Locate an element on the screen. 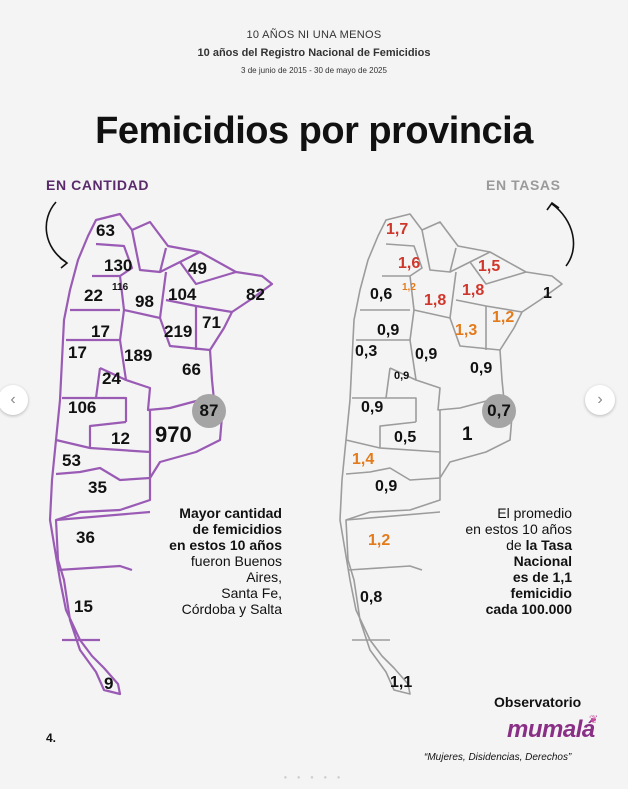  note-left-line-5: Aires, is located at coordinates (264, 577).